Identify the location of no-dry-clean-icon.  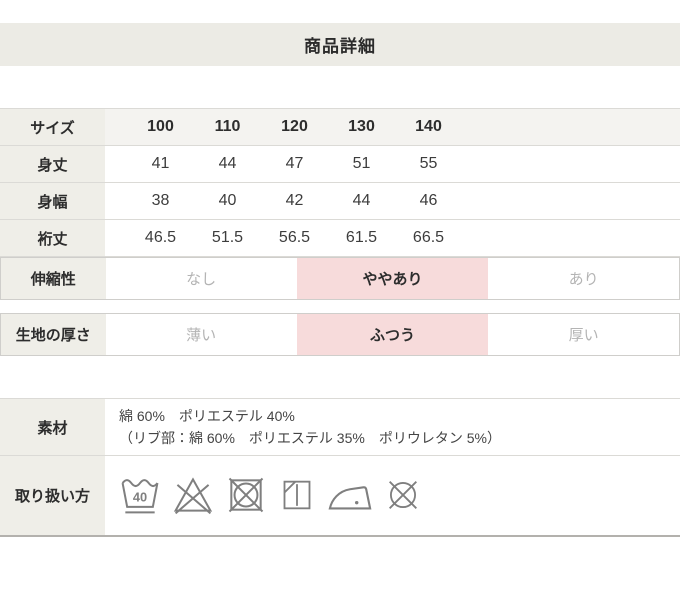
(403, 495).